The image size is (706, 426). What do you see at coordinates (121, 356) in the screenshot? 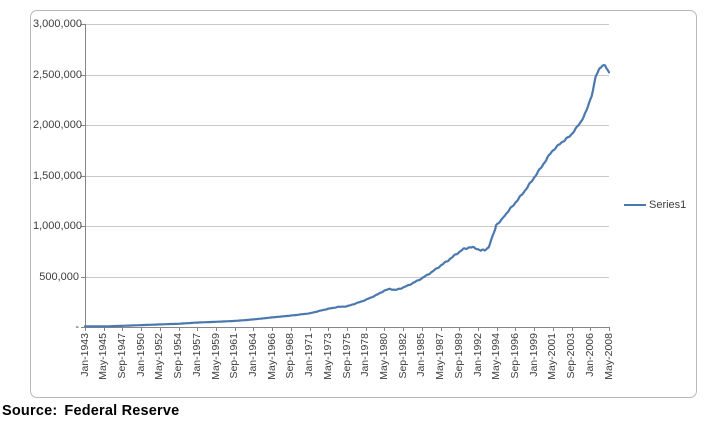
I see `x-axis-tick-label: Sep-1947` at bounding box center [121, 356].